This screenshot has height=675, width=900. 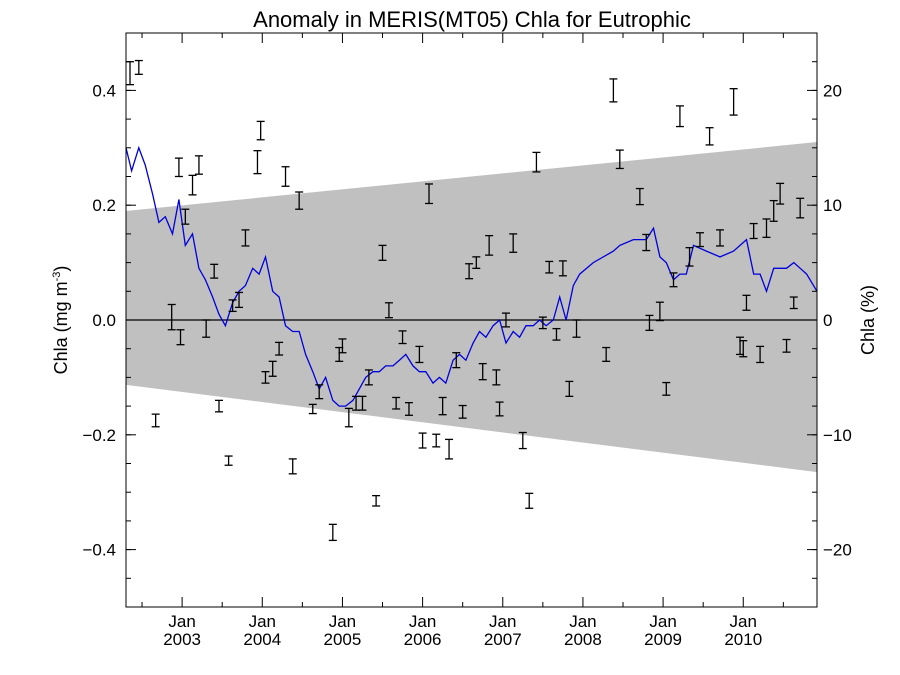 What do you see at coordinates (743, 639) in the screenshot?
I see `x-tick-year: 2010` at bounding box center [743, 639].